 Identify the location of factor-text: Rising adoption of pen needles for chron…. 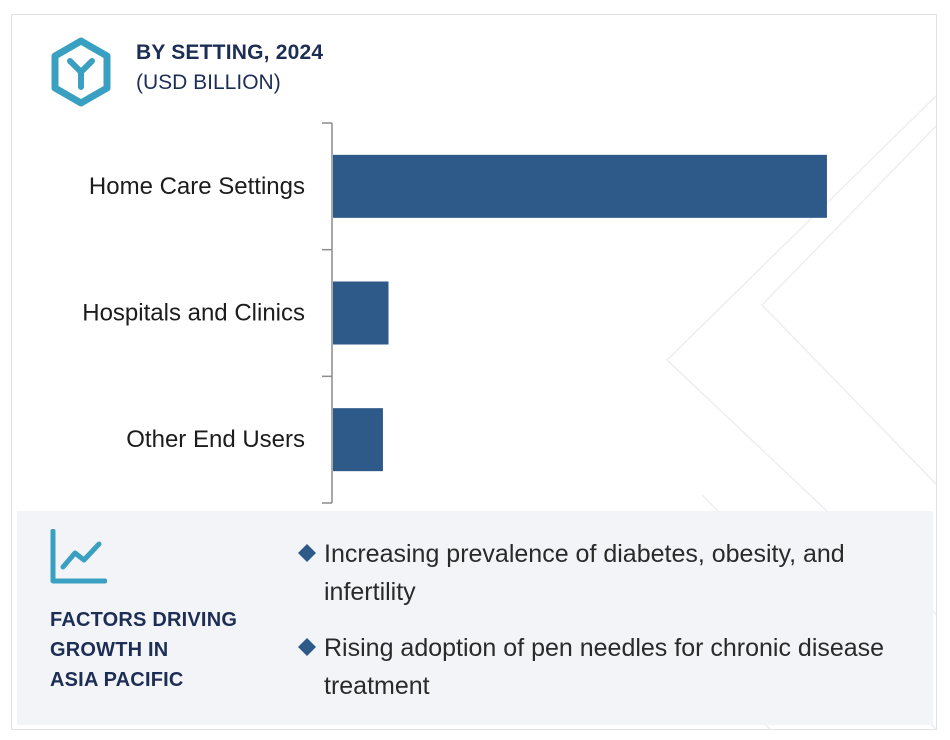
(604, 667).